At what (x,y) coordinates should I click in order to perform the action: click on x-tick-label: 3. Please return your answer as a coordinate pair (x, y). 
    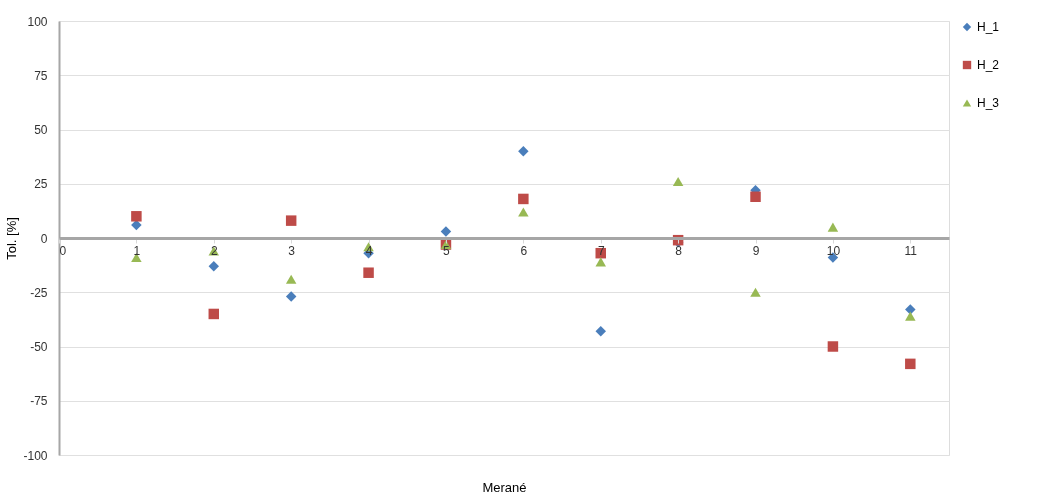
    Looking at the image, I should click on (292, 250).